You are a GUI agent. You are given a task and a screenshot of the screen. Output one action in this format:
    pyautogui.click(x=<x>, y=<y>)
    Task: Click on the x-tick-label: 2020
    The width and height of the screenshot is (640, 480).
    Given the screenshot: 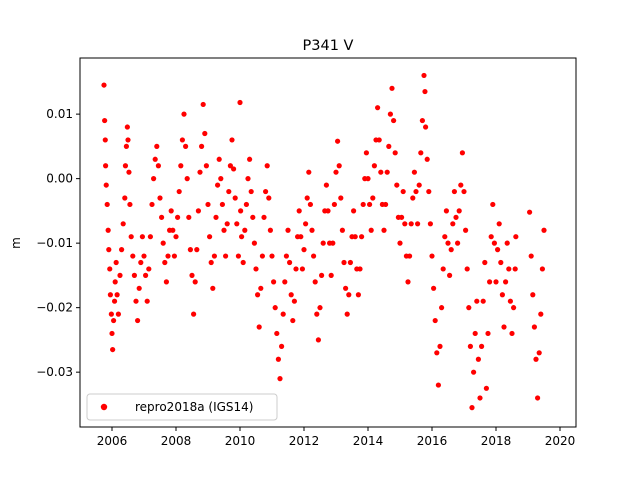 What is the action you would take?
    pyautogui.click(x=560, y=441)
    